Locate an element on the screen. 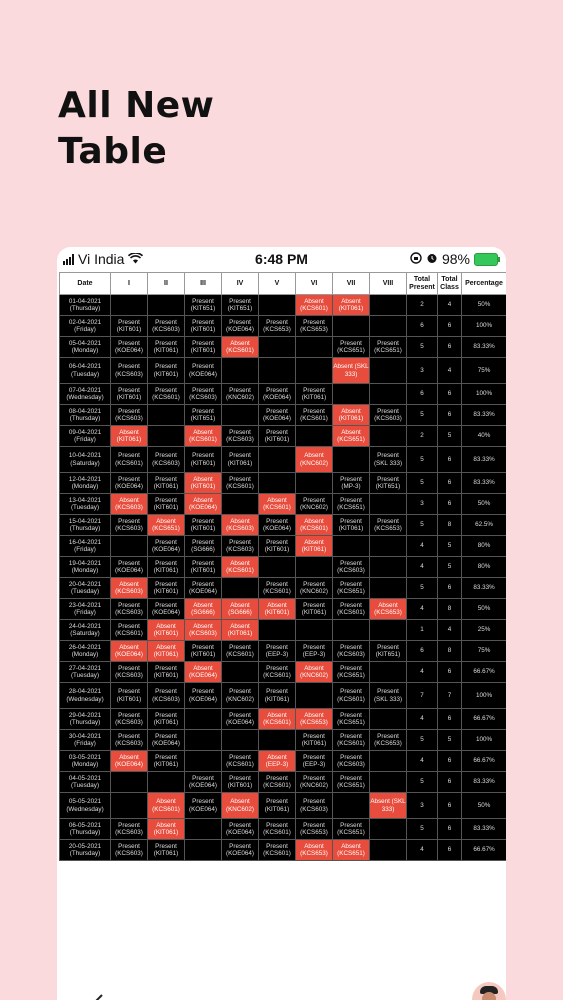  total-class-cell: 5 is located at coordinates (449, 567).